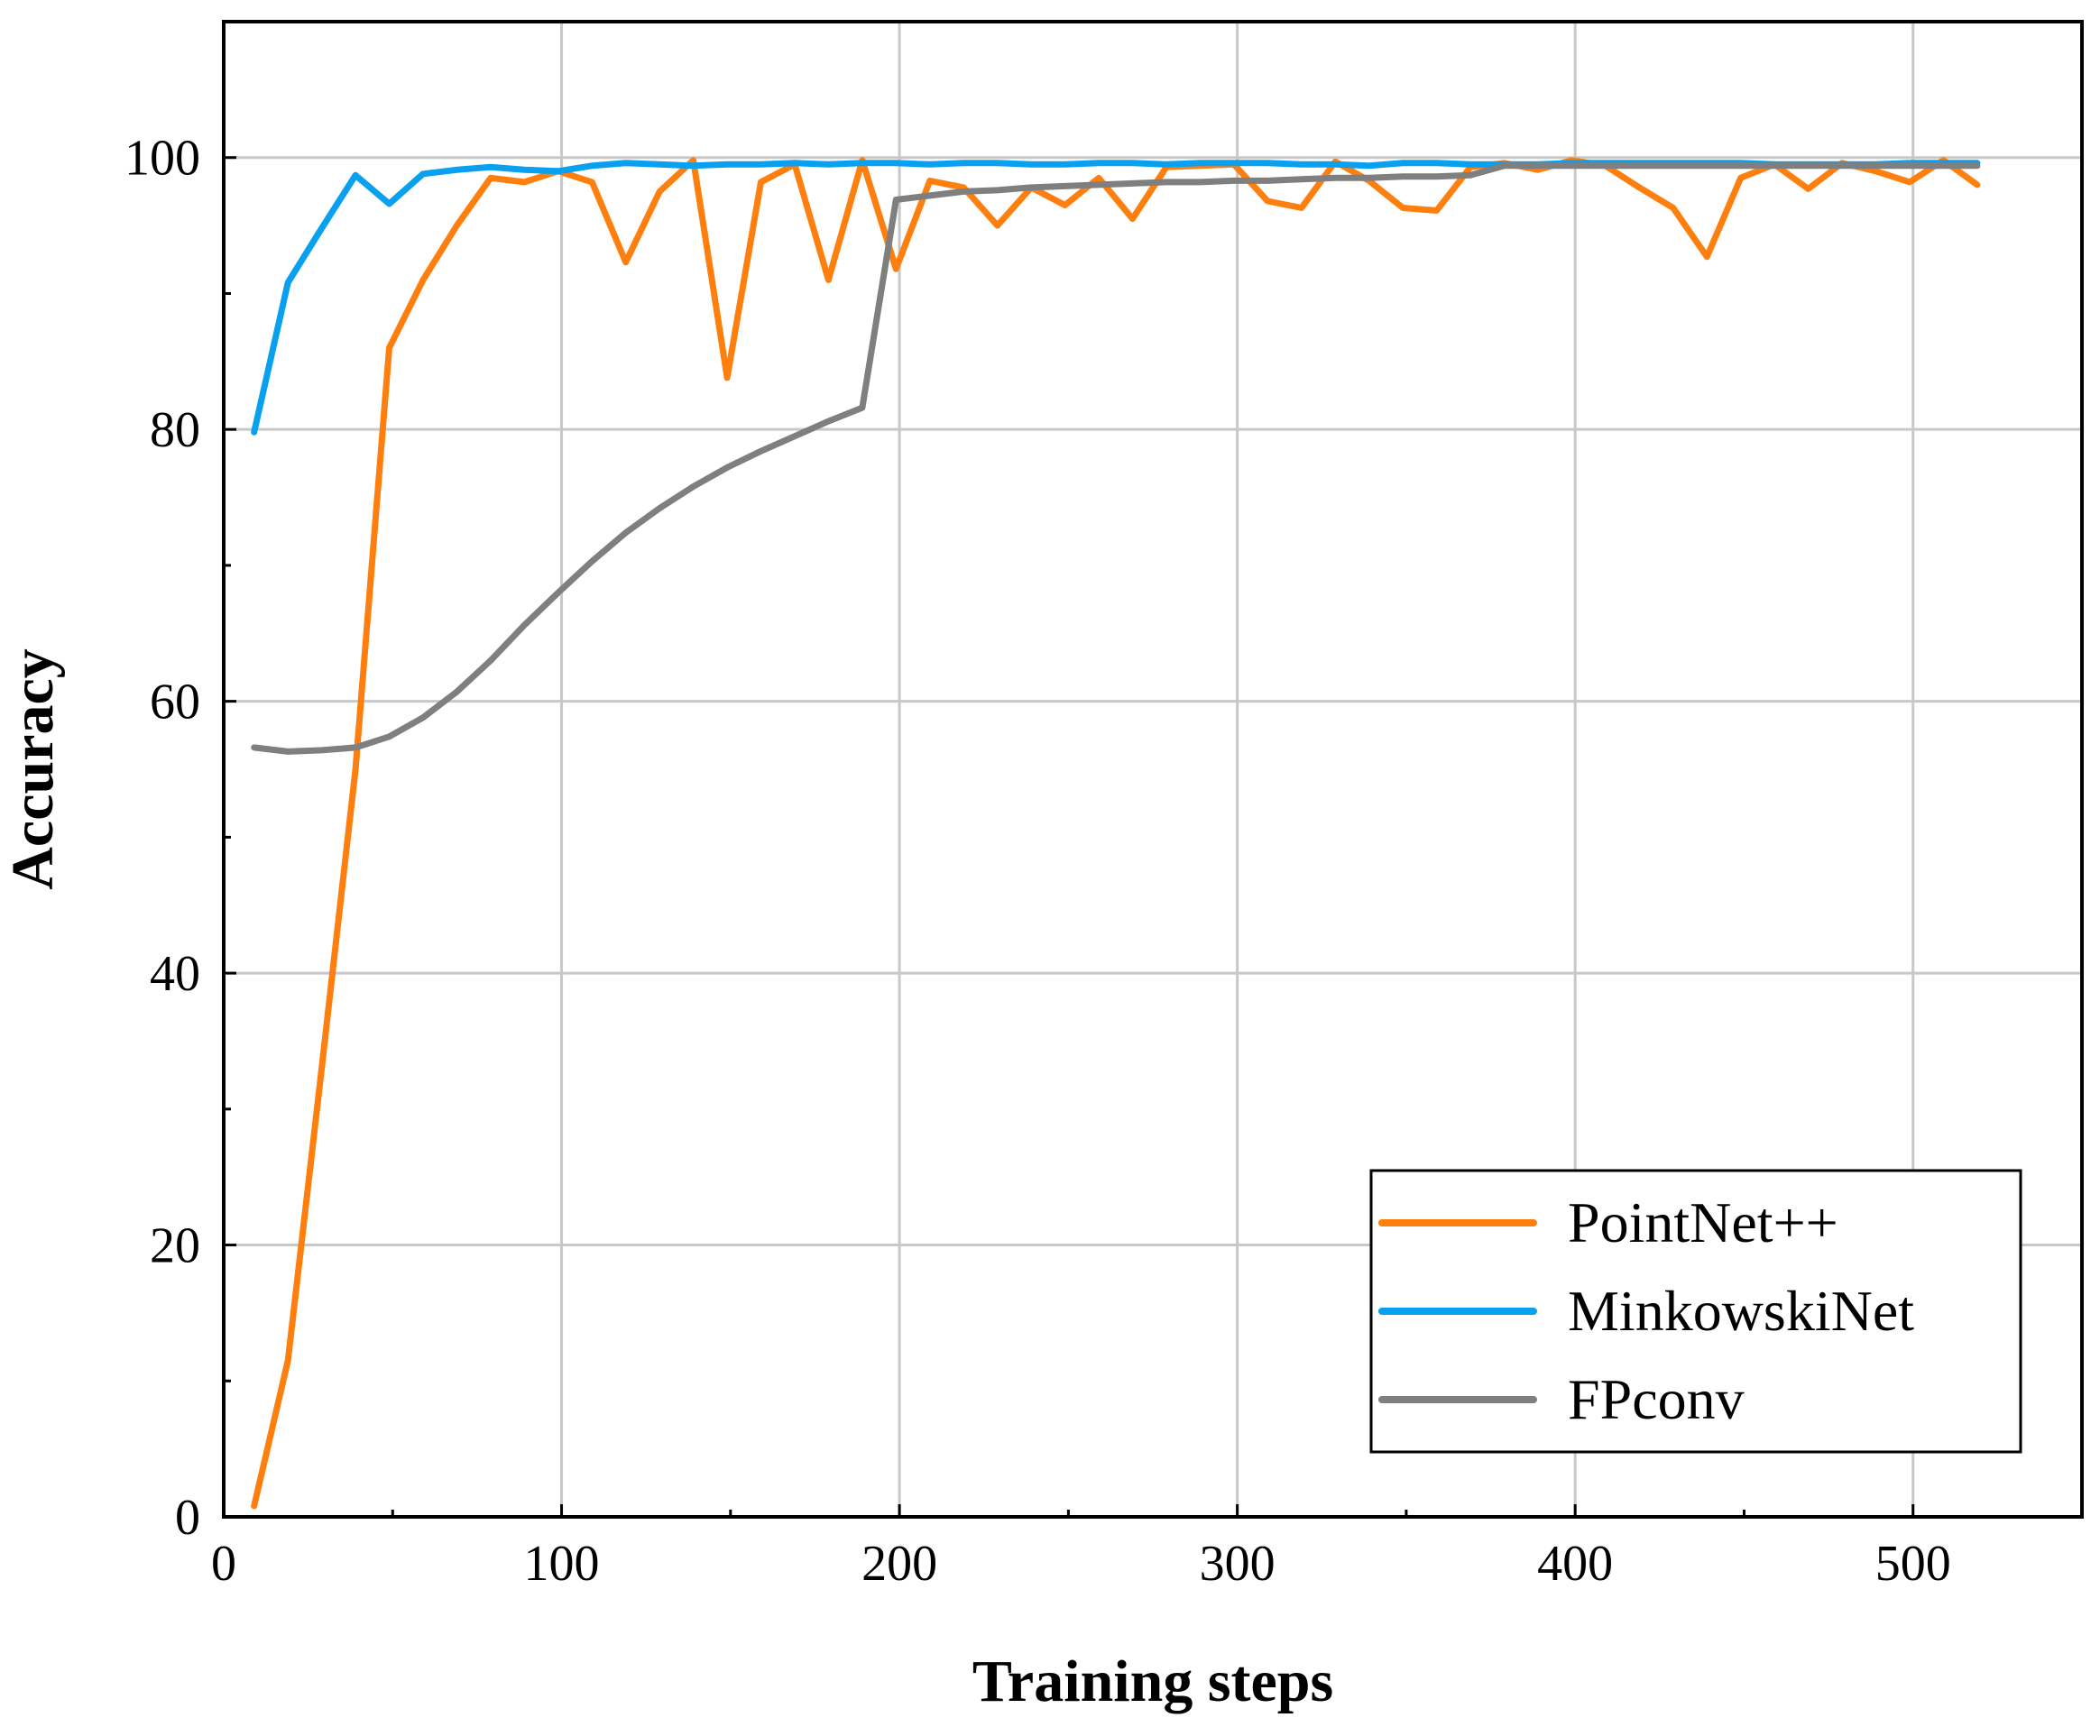 Image resolution: width=2100 pixels, height=1736 pixels. What do you see at coordinates (175, 430) in the screenshot?
I see `y-tick-label: 80` at bounding box center [175, 430].